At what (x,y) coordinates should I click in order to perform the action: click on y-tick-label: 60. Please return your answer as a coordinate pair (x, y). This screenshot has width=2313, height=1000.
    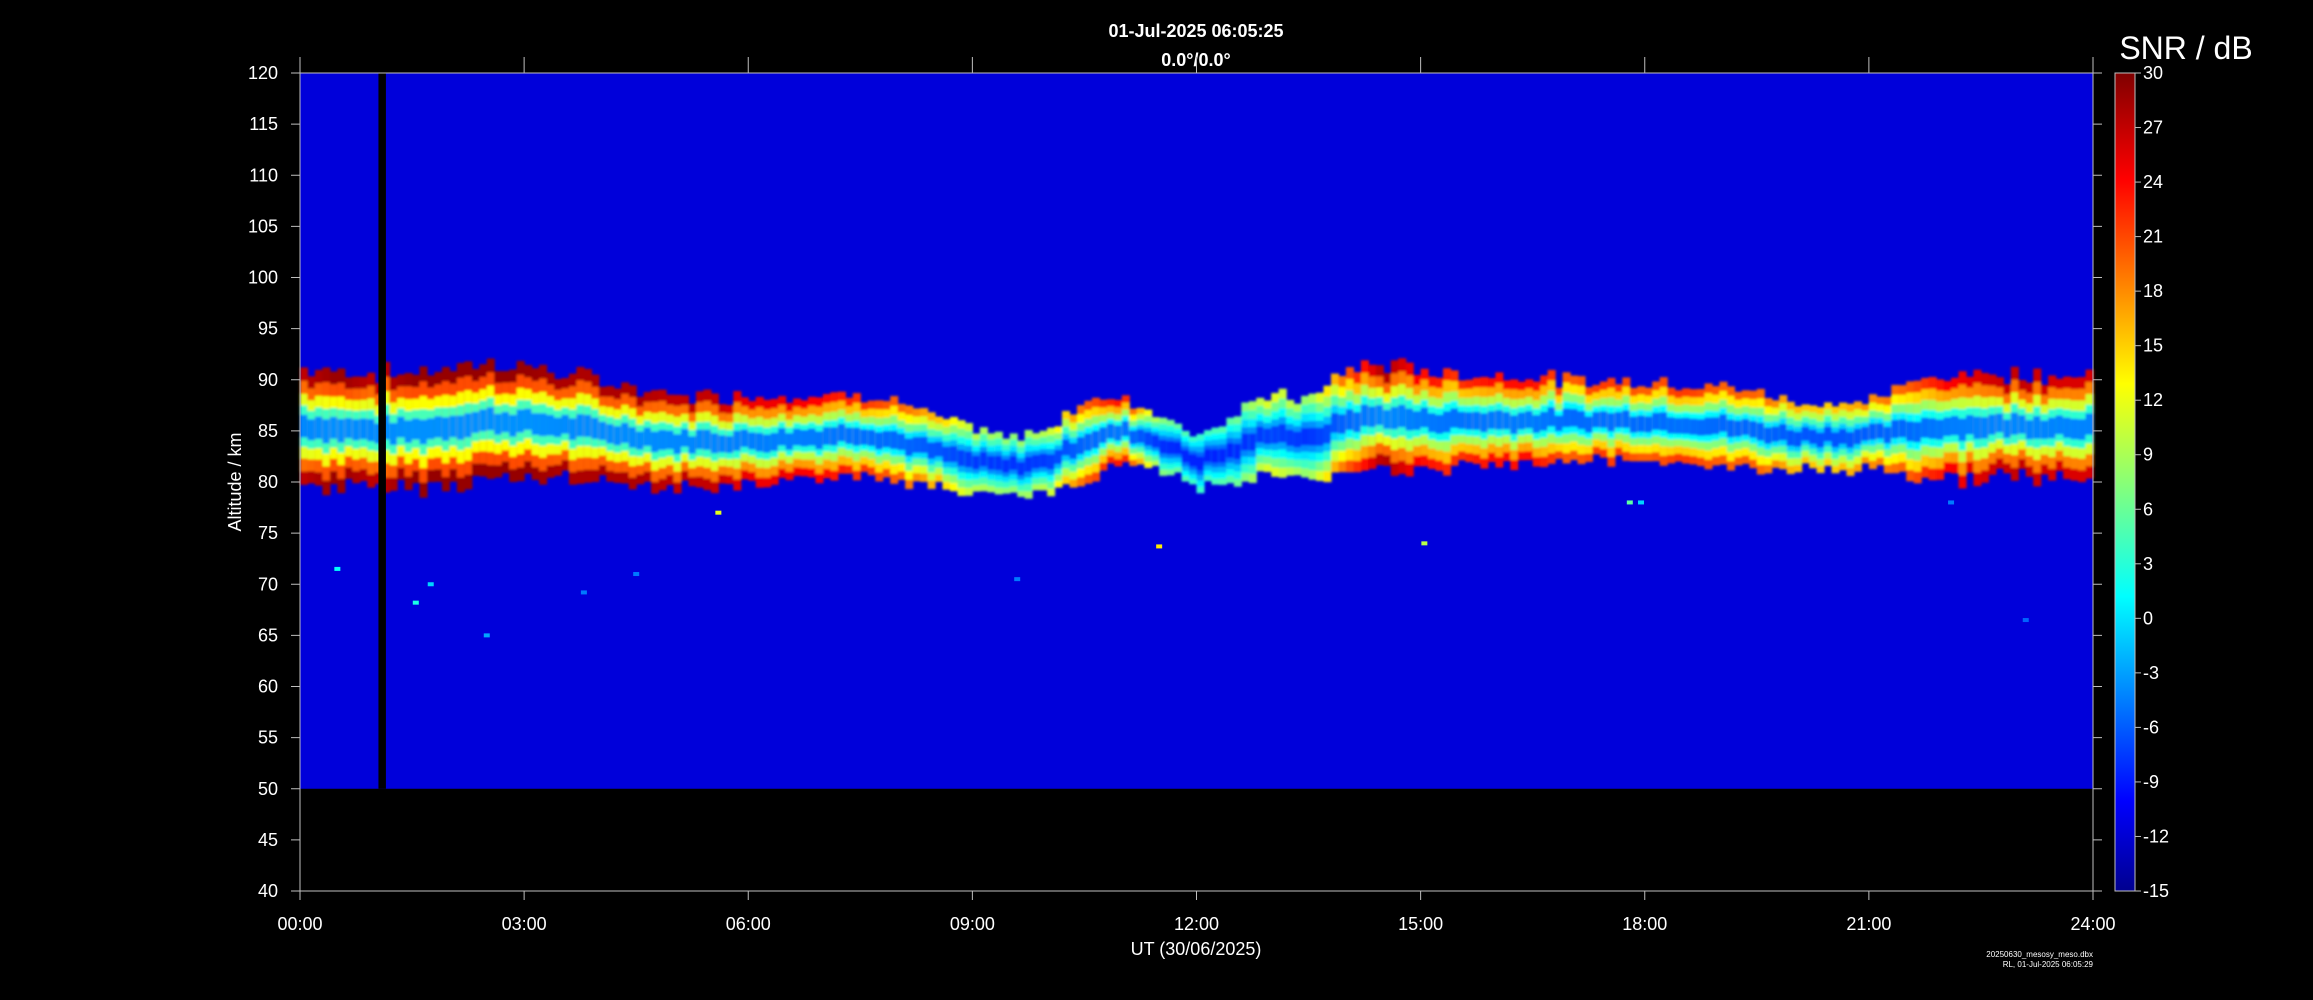
    Looking at the image, I should click on (268, 687).